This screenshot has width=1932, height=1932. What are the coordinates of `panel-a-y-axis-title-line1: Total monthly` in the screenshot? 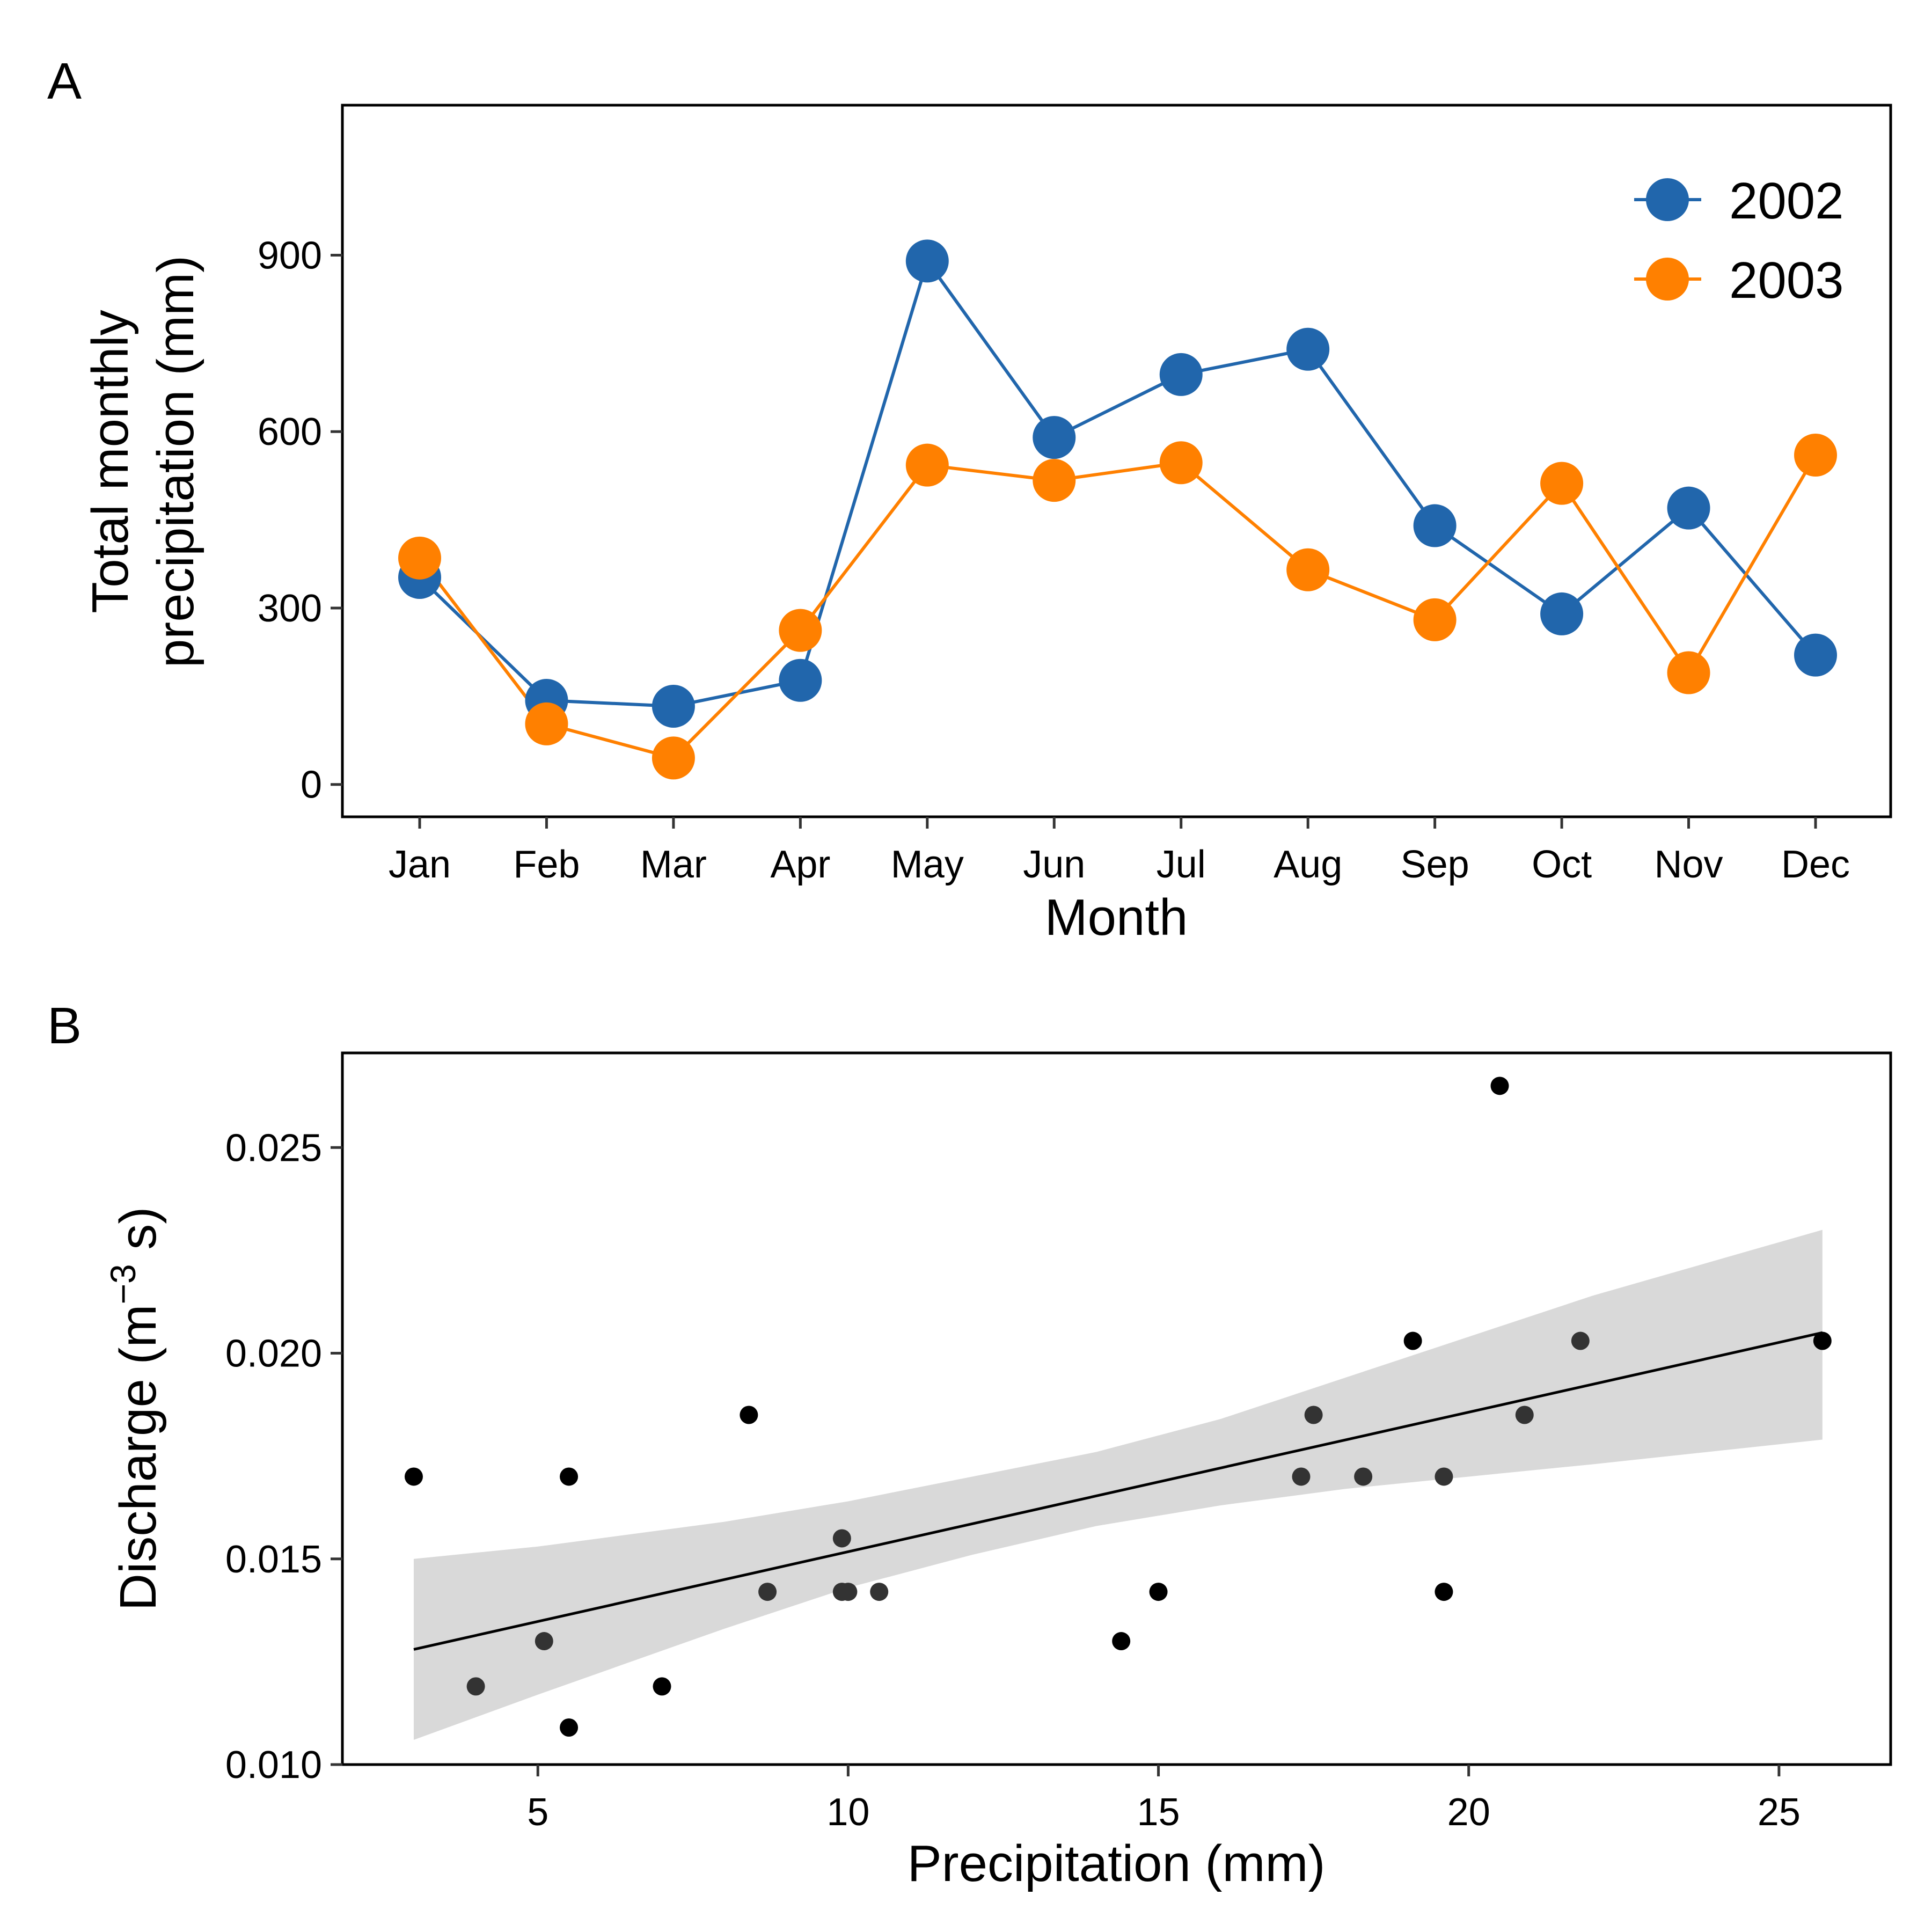 It's located at (110, 461).